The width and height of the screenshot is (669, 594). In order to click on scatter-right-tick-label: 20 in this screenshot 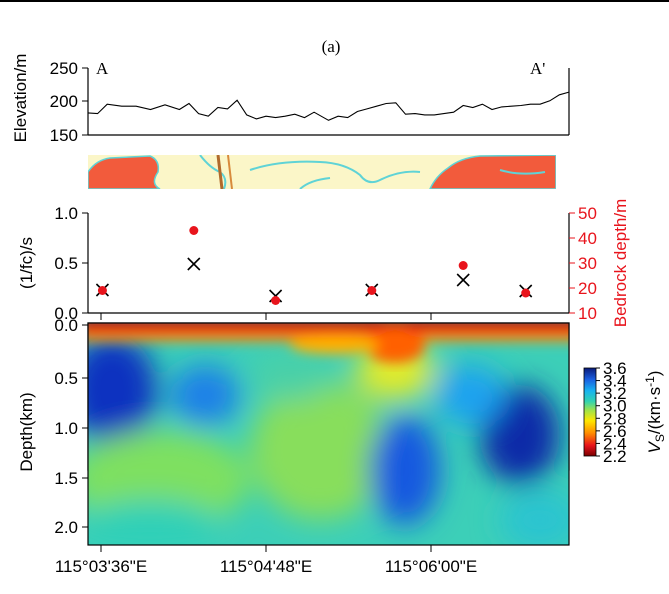, I will do `click(587, 288)`.